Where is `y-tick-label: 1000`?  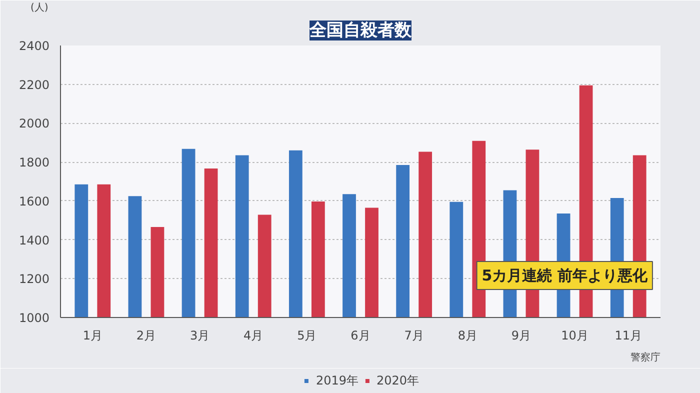 y-tick-label: 1000 is located at coordinates (34, 318).